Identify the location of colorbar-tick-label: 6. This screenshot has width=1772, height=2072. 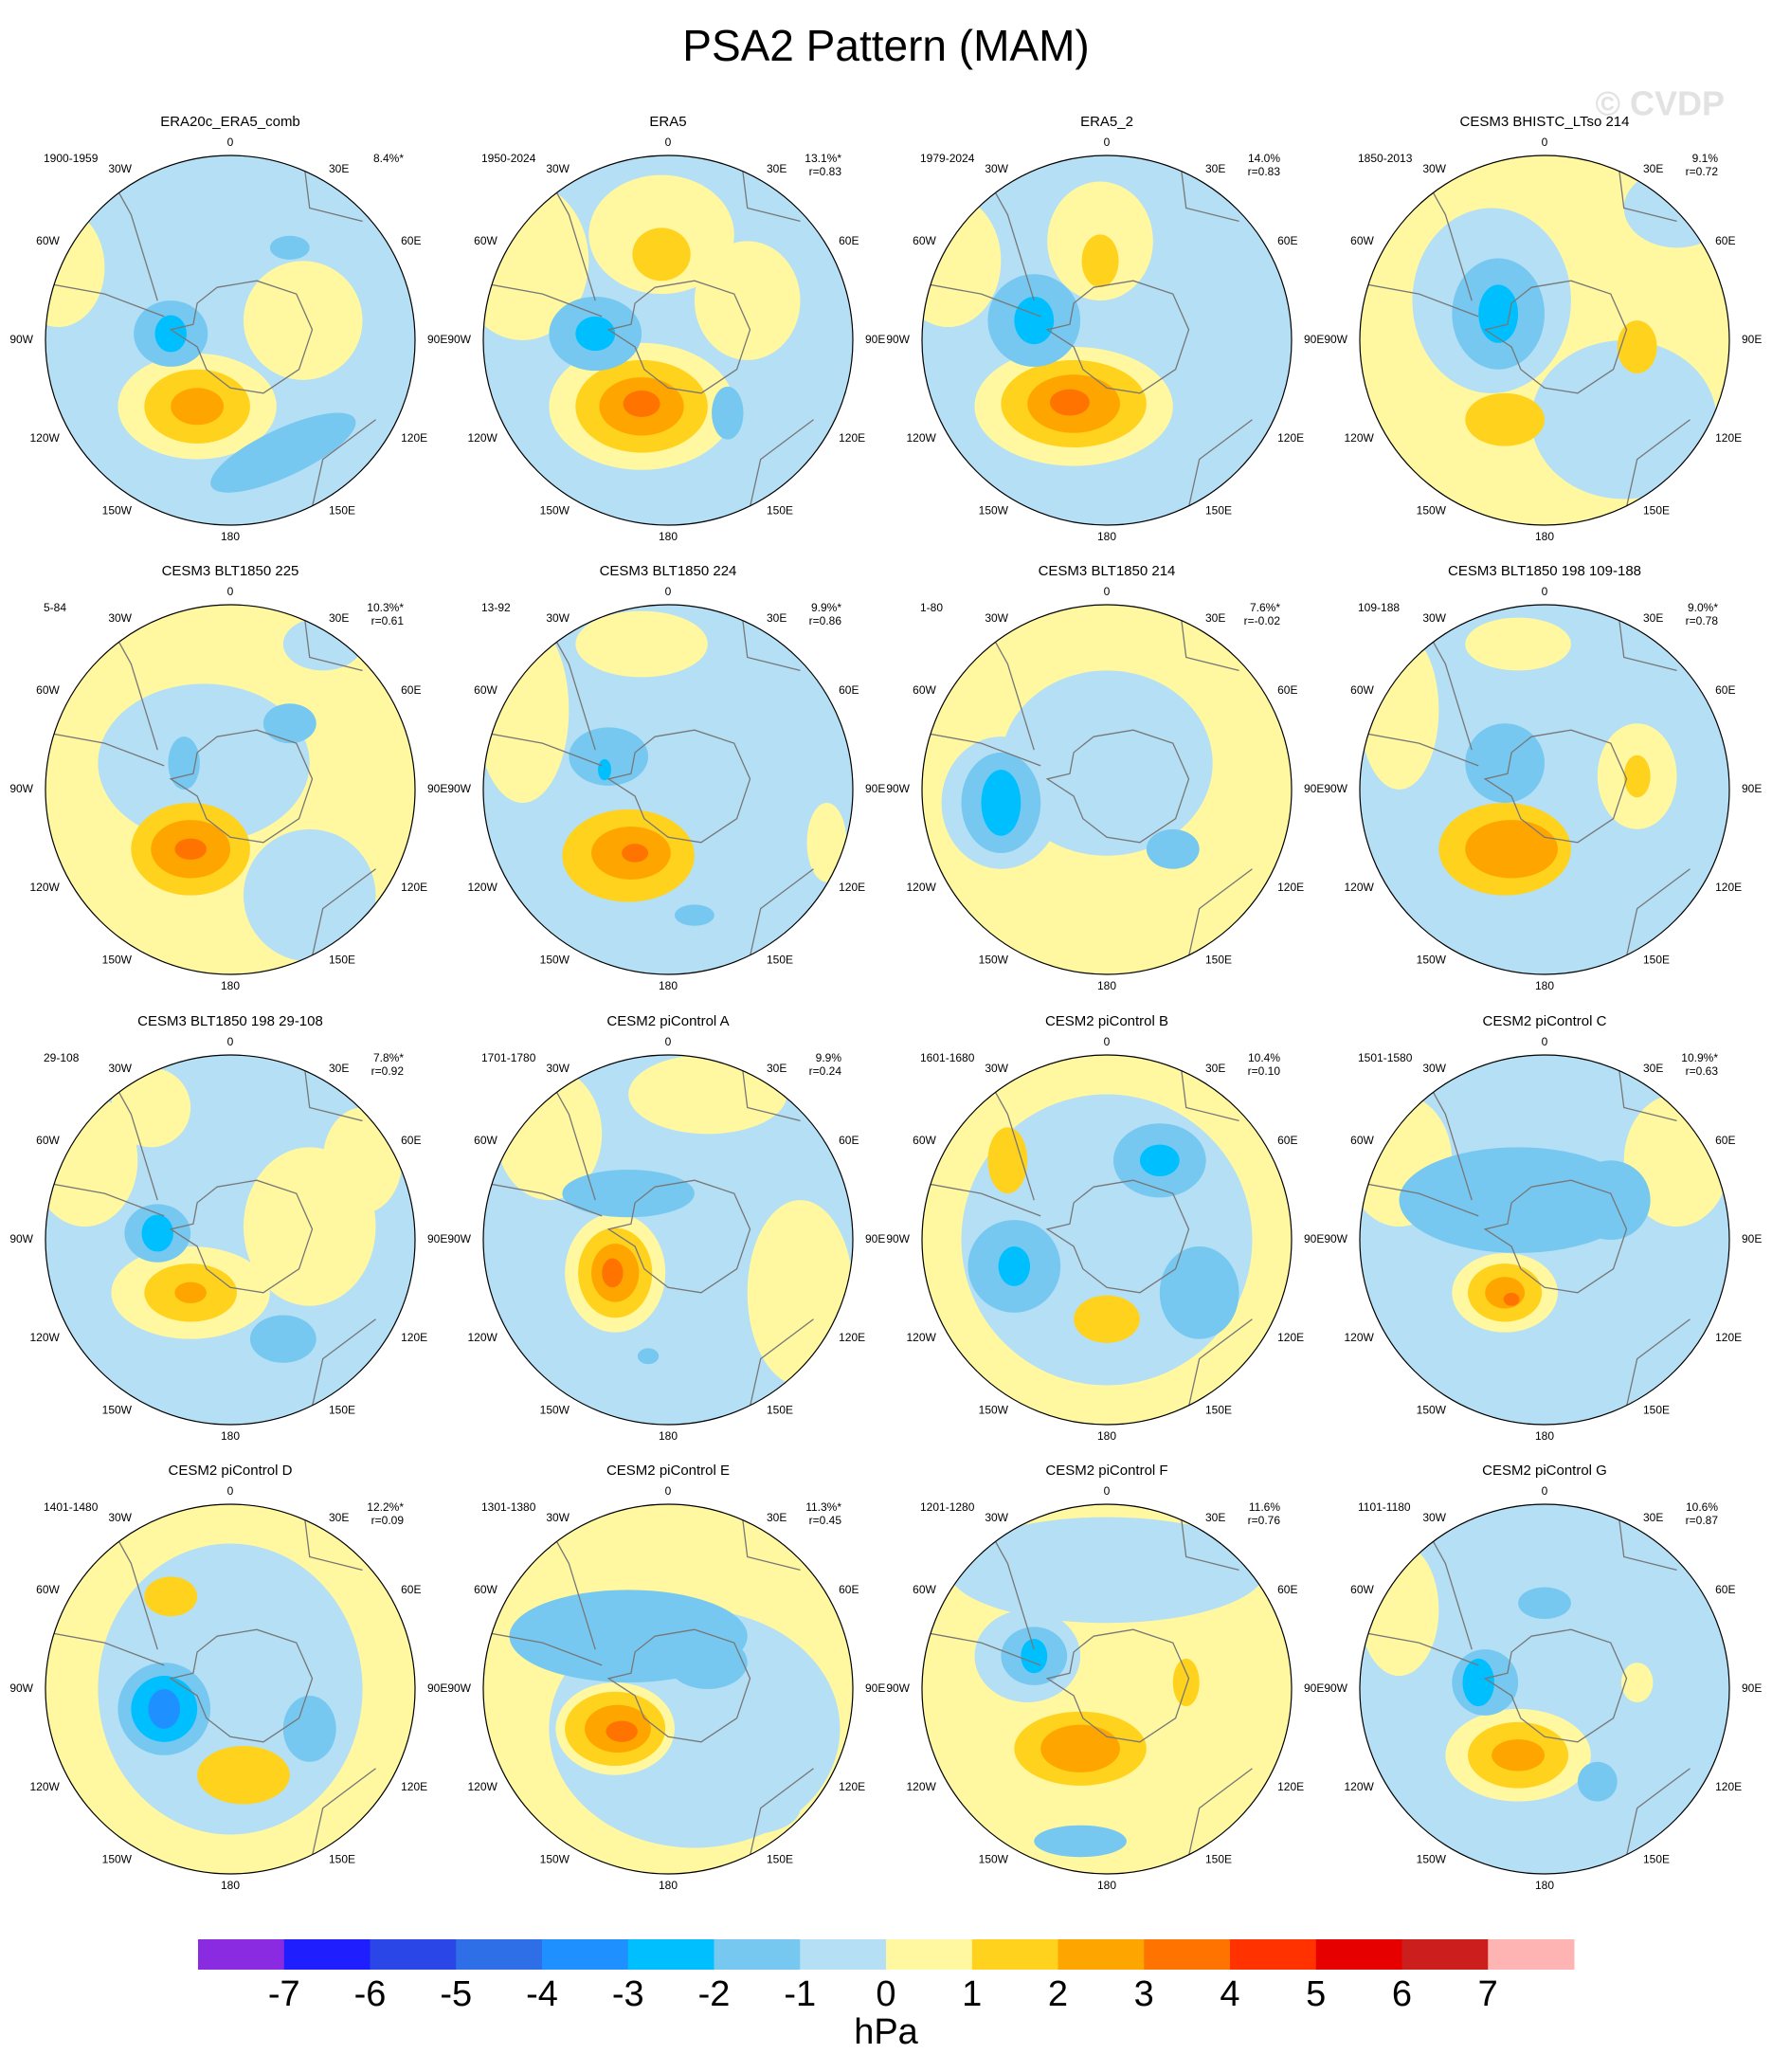
(1402, 1994).